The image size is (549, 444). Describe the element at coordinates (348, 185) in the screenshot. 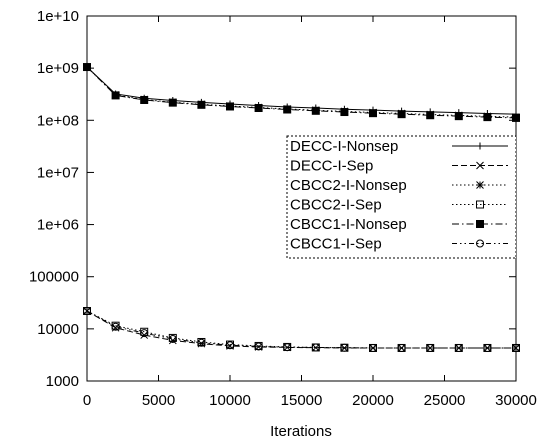

I see `legend-label: CBCC2-I-Nonsep` at that location.